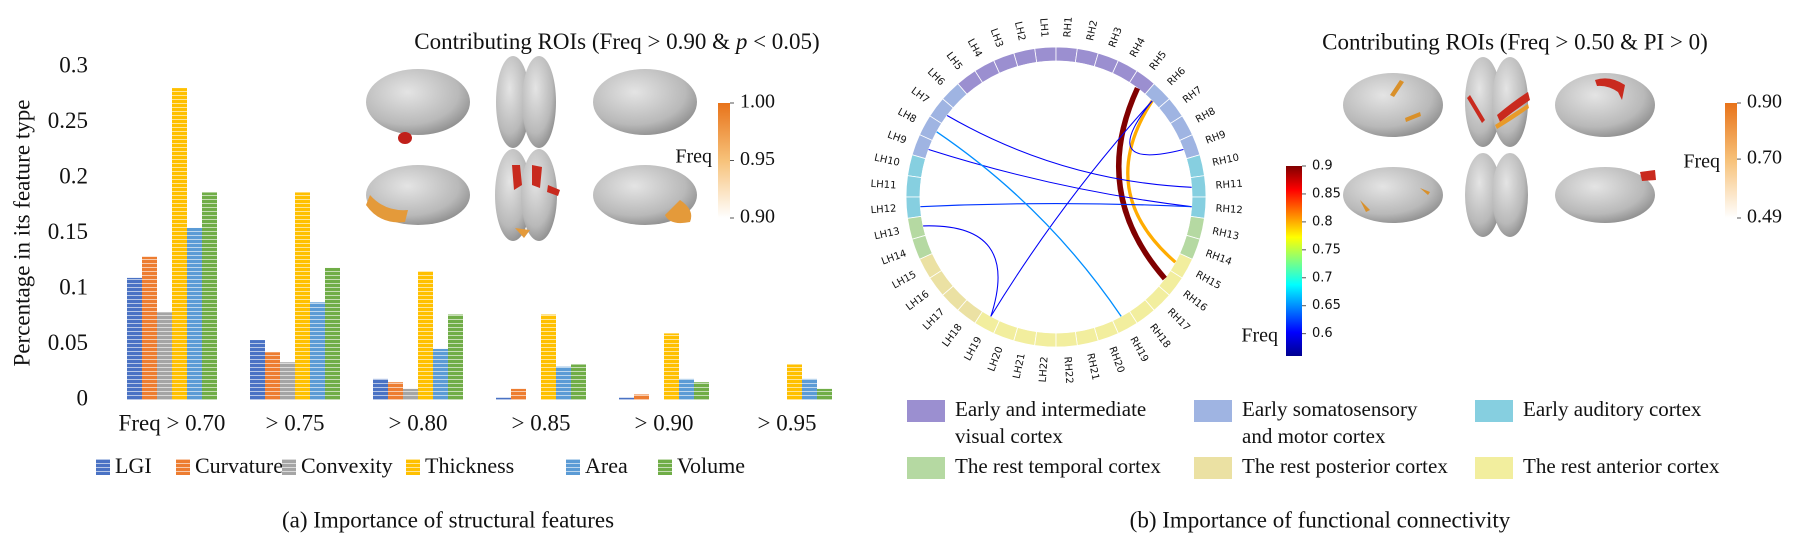 The image size is (1800, 545). I want to click on x-tick-label: > 0.85, so click(541, 422).